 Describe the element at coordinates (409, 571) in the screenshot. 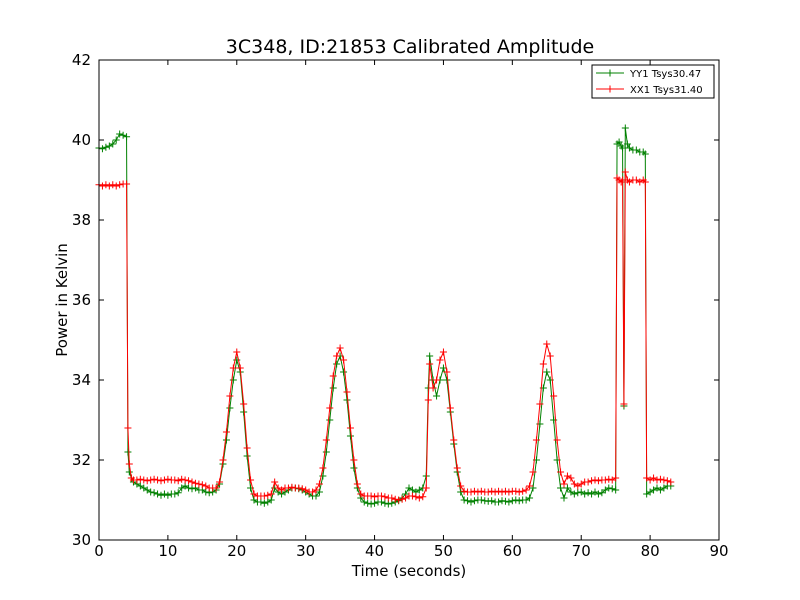

I see `x-axis-title: Time (seconds)` at that location.